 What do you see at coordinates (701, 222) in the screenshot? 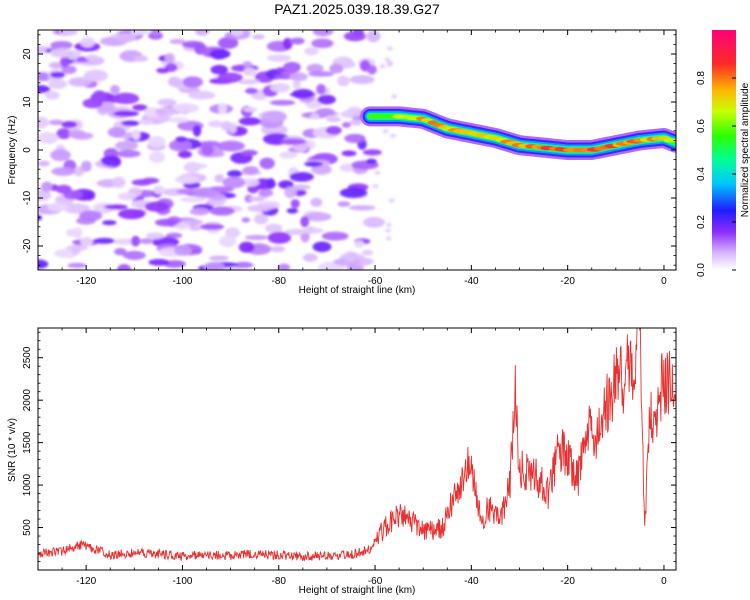
I see `colorbar-tick-label: 0.2` at bounding box center [701, 222].